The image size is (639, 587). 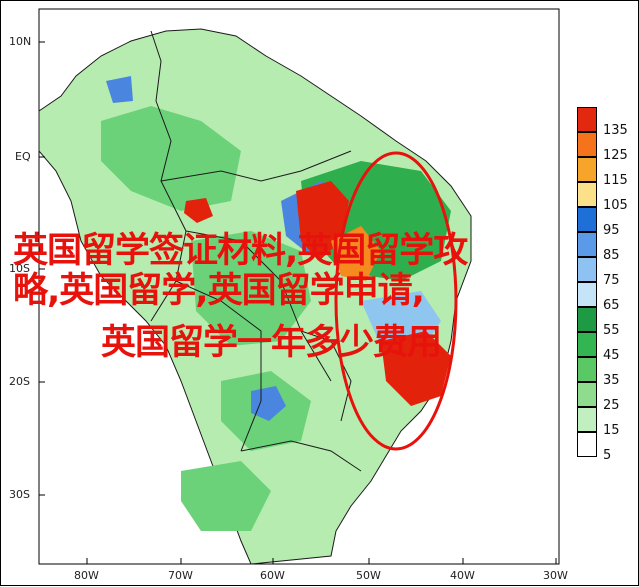 What do you see at coordinates (611, 355) in the screenshot?
I see `legend-label: 45` at bounding box center [611, 355].